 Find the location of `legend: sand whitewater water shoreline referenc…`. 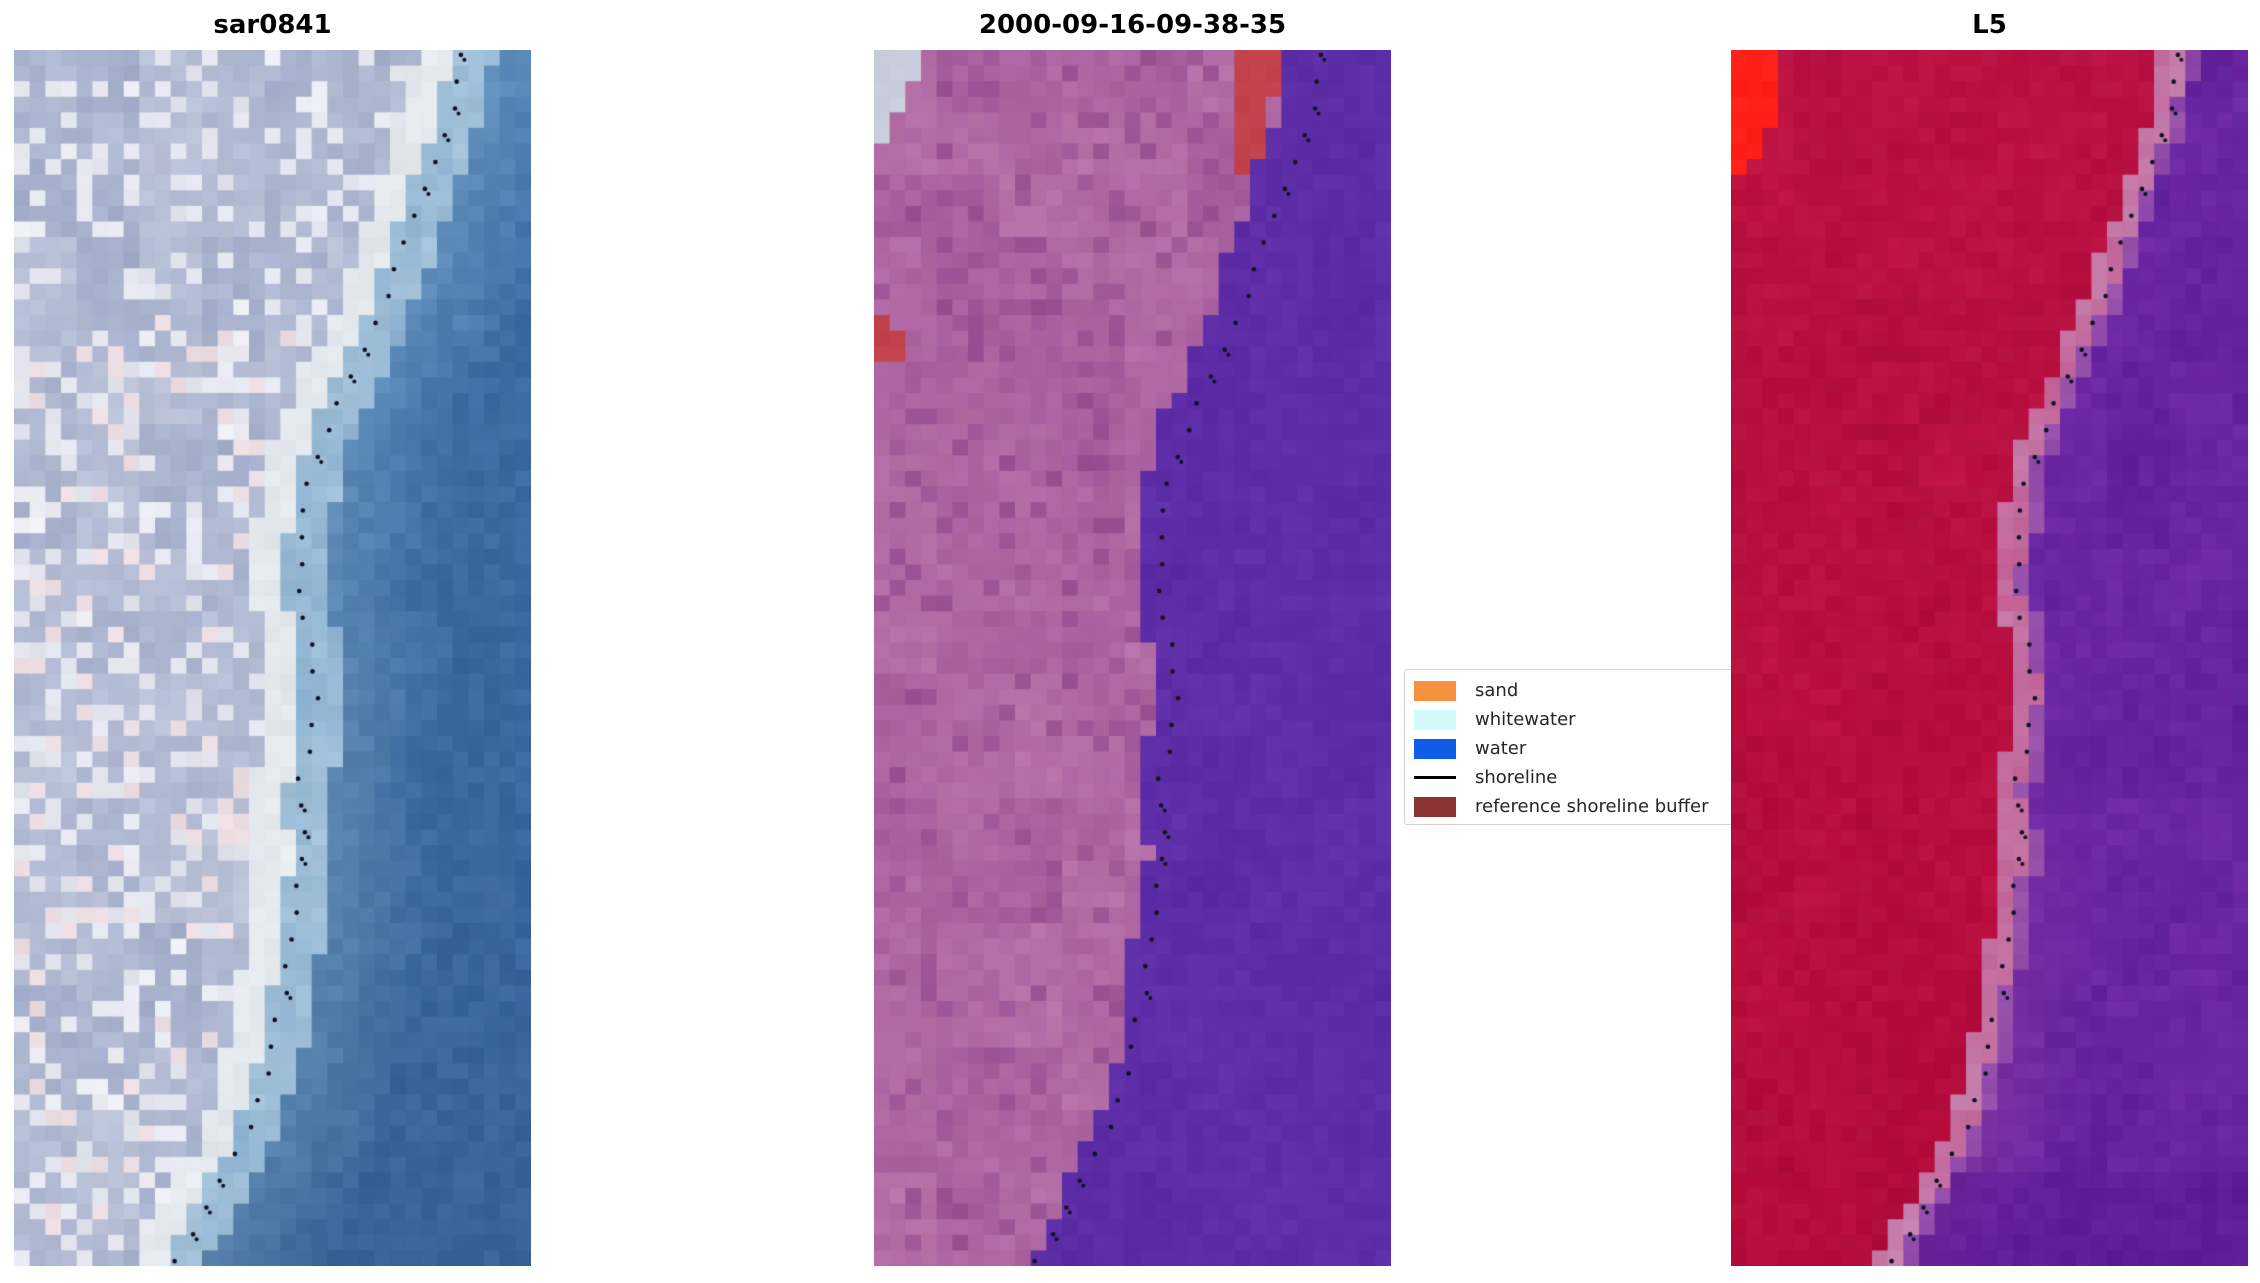

legend: sand whitewater water shoreline referenc… is located at coordinates (1576, 747).